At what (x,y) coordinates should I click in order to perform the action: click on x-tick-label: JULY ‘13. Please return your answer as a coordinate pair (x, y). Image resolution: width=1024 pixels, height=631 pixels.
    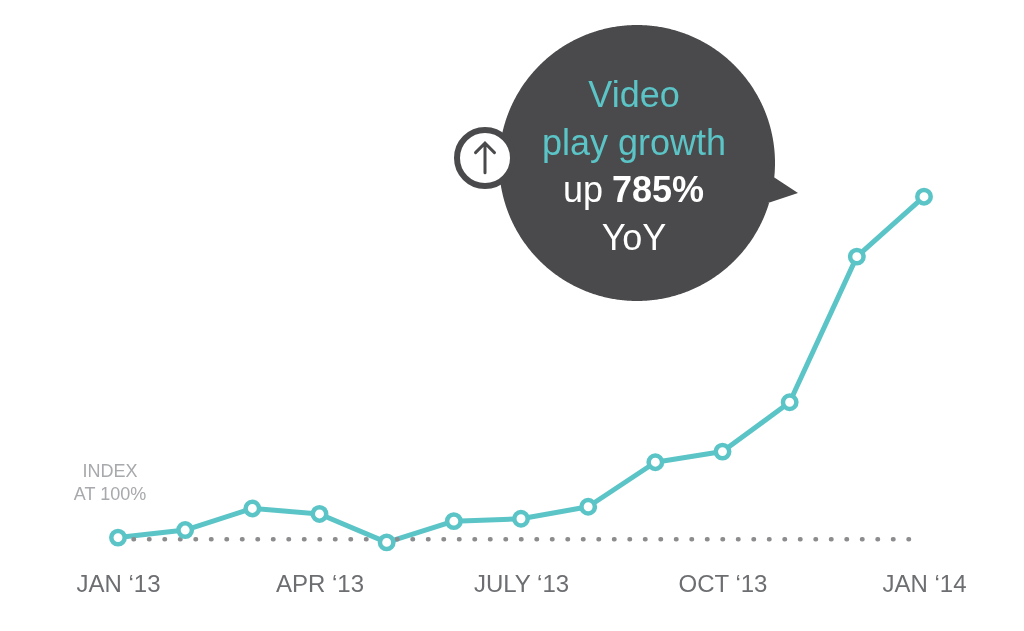
    Looking at the image, I should click on (521, 583).